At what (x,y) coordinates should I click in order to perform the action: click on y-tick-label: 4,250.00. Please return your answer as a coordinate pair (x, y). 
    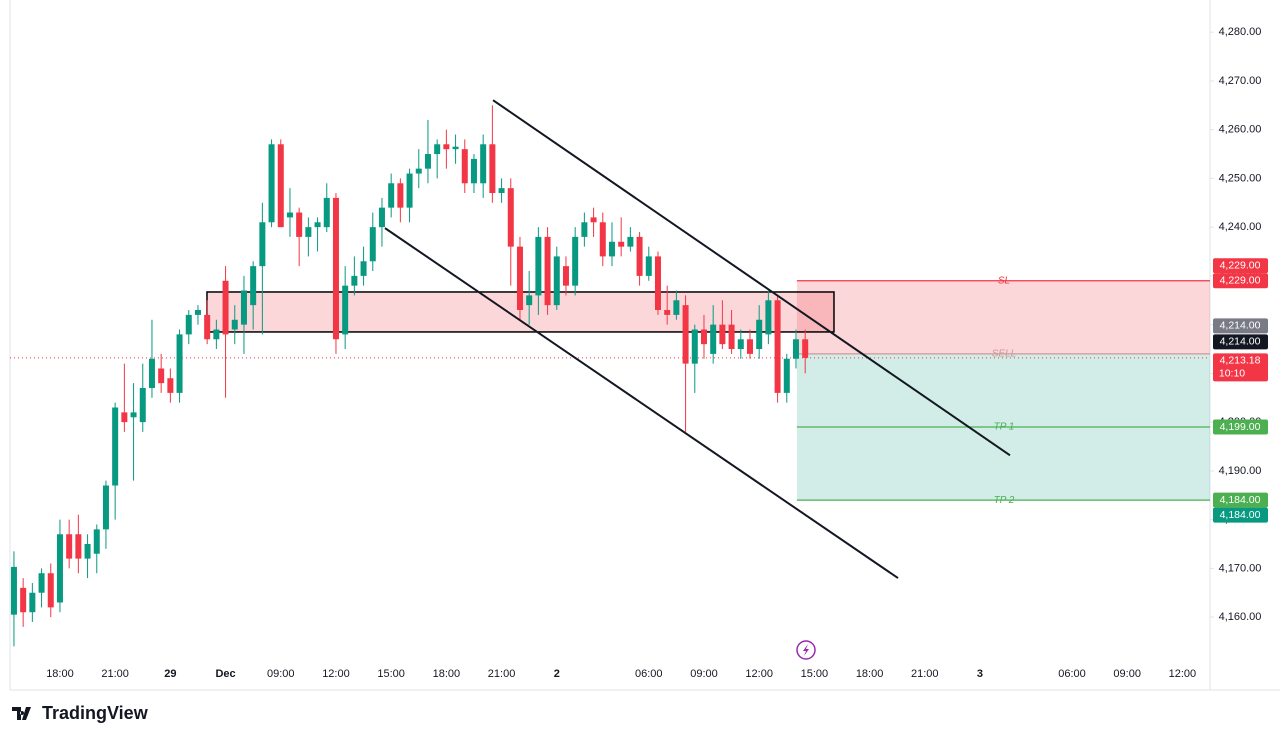
    Looking at the image, I should click on (1240, 178).